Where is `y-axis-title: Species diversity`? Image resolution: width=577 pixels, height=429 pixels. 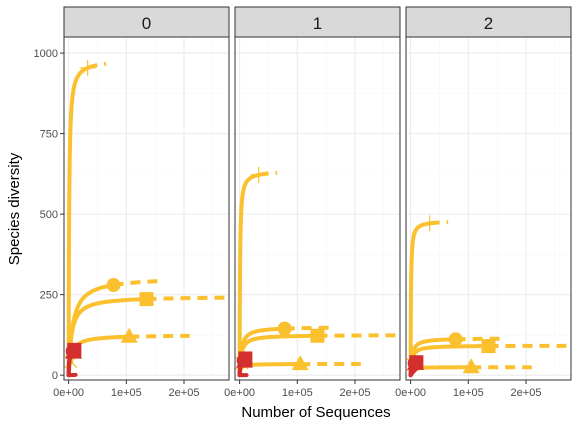 y-axis-title: Species diversity is located at coordinates (14, 208).